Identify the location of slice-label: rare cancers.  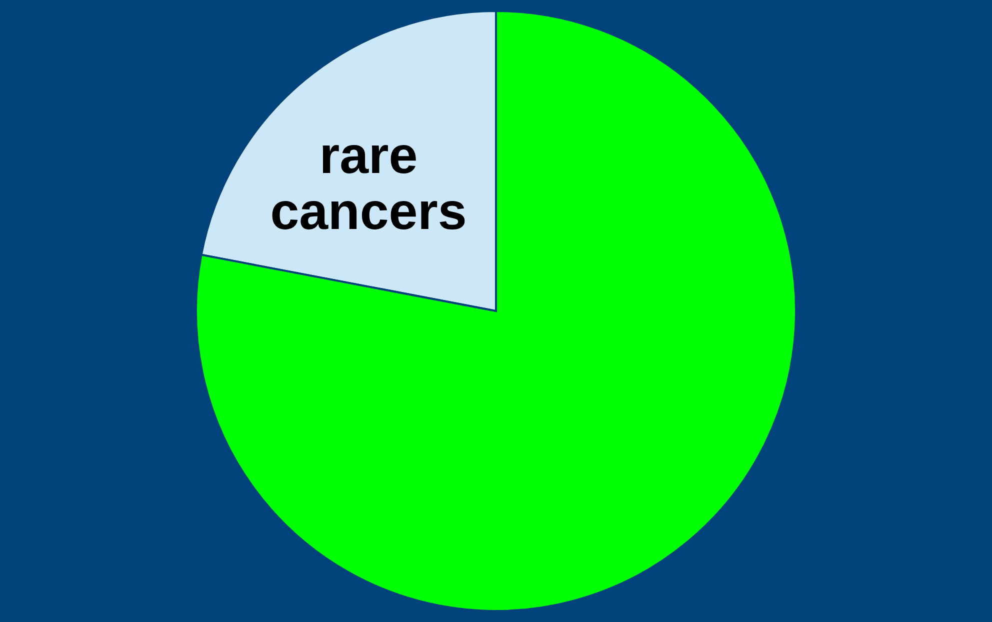
(368, 183).